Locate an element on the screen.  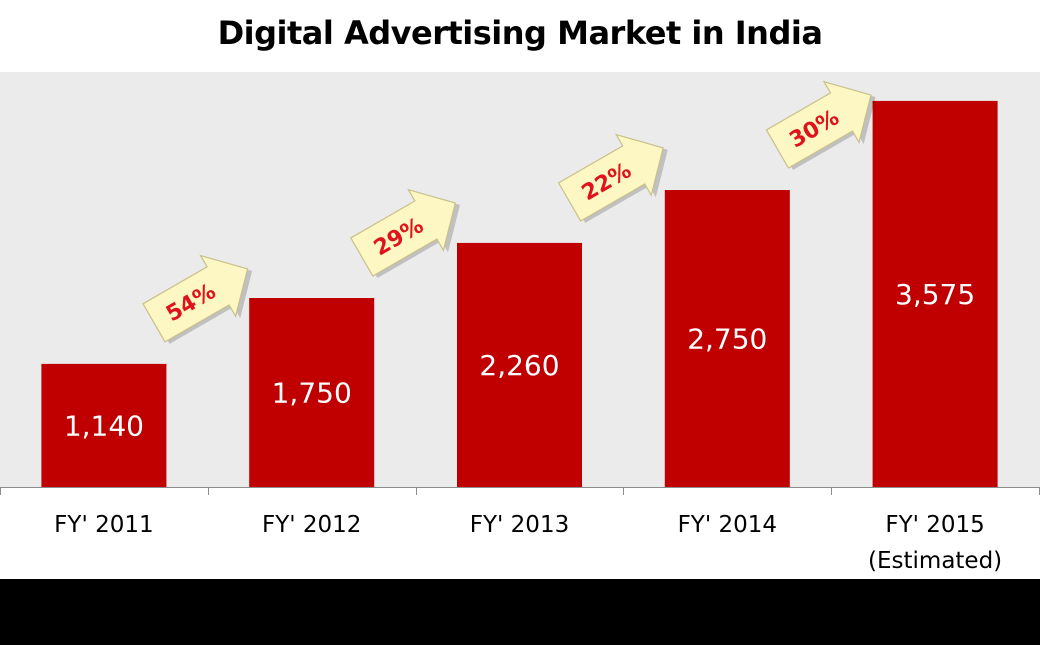
bar-value-label: 1,140 is located at coordinates (104, 425).